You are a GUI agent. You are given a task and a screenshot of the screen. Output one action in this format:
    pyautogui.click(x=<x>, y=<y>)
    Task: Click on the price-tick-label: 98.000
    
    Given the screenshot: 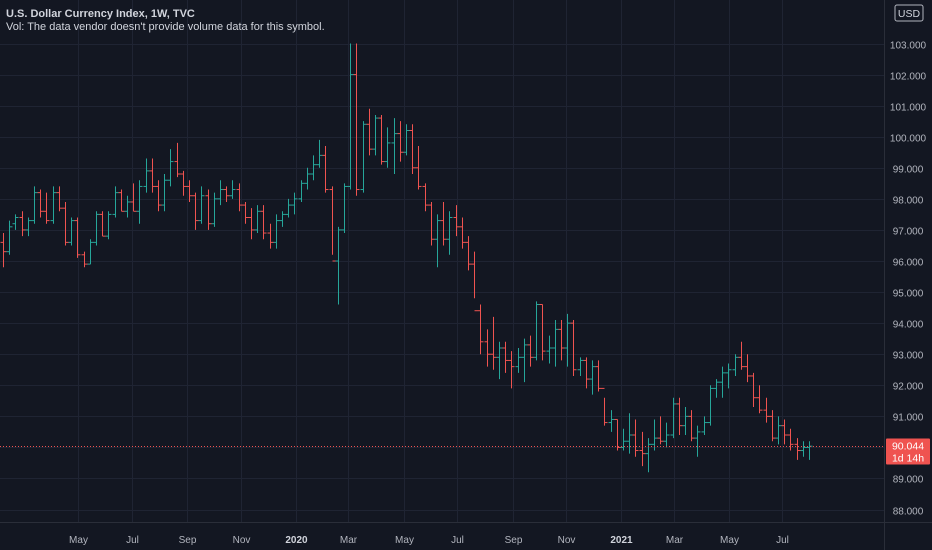 What is the action you would take?
    pyautogui.click(x=908, y=201)
    